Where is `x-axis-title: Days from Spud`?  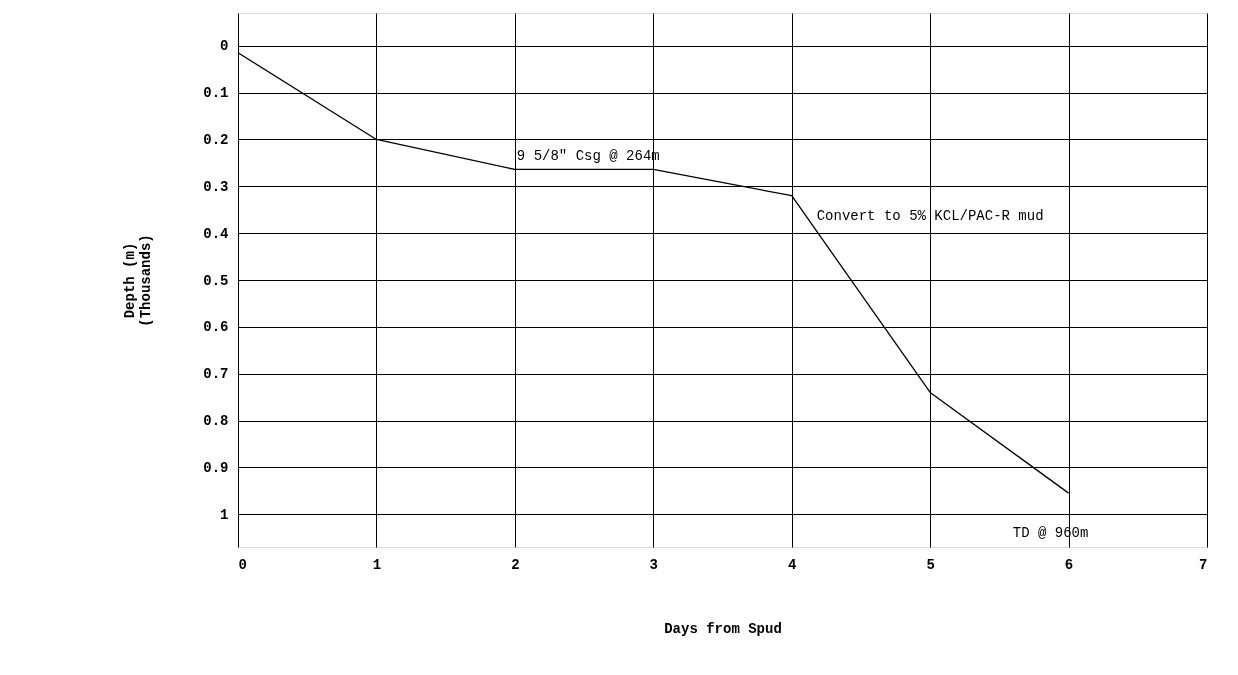 x-axis-title: Days from Spud is located at coordinates (723, 628).